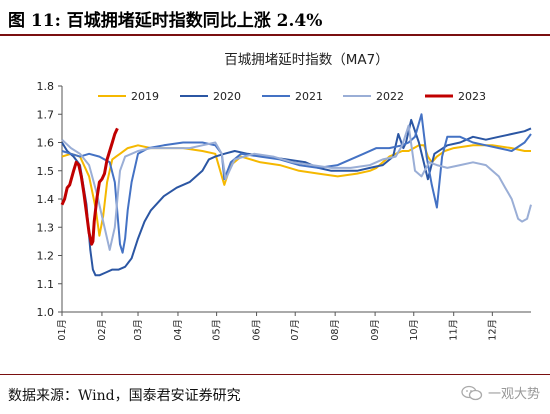 The image size is (550, 414). I want to click on legend-label-2023: 2023, so click(472, 96).